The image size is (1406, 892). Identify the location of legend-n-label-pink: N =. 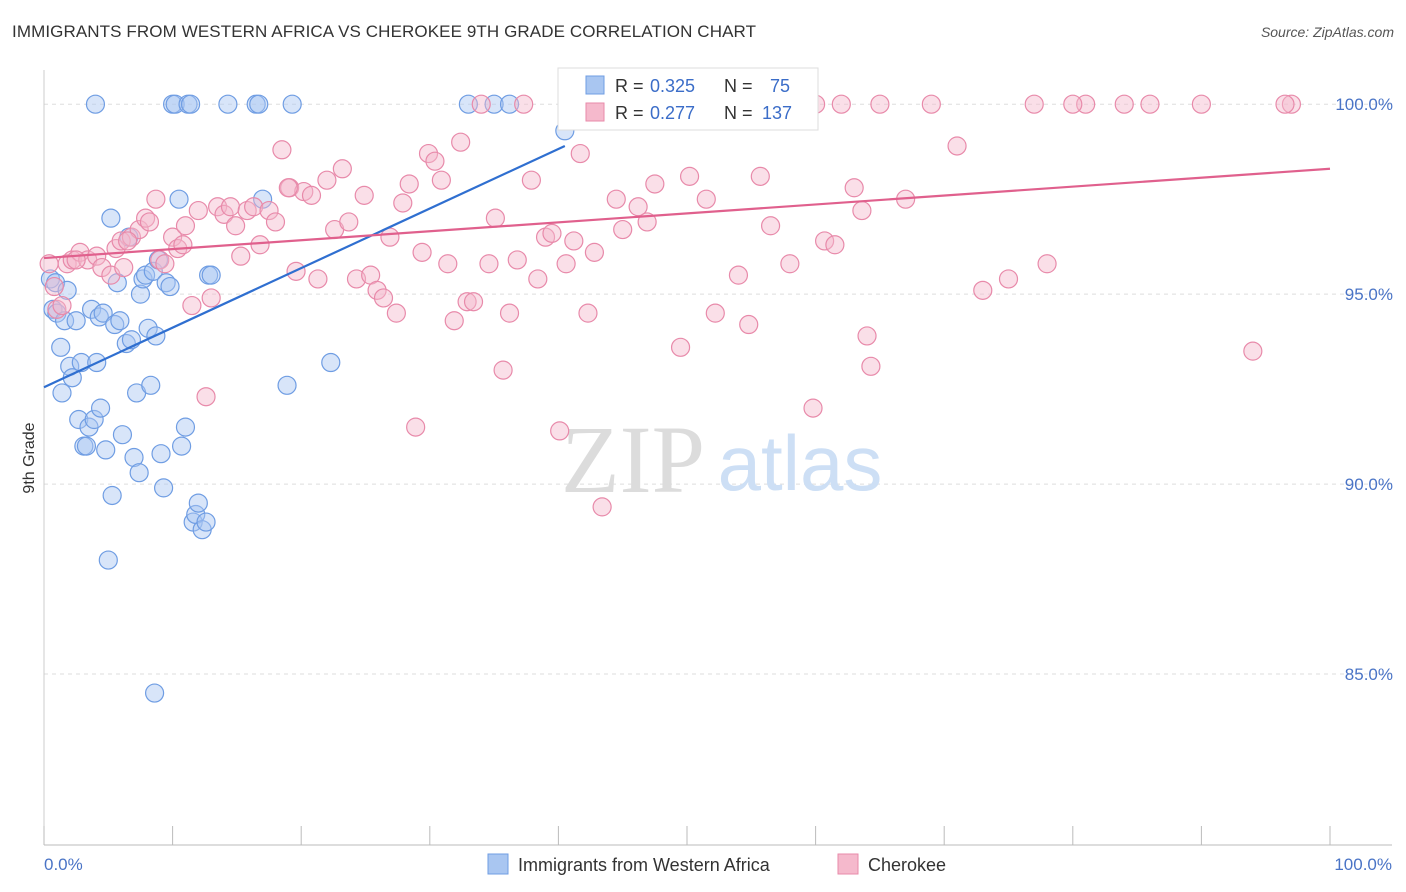
(738, 113).